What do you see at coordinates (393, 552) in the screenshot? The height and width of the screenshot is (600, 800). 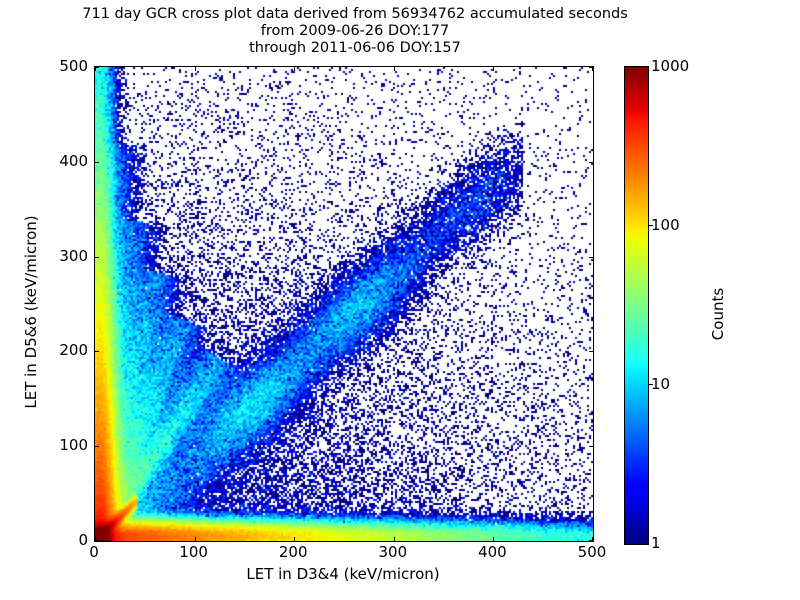 I see `x-tick-label-300: 300` at bounding box center [393, 552].